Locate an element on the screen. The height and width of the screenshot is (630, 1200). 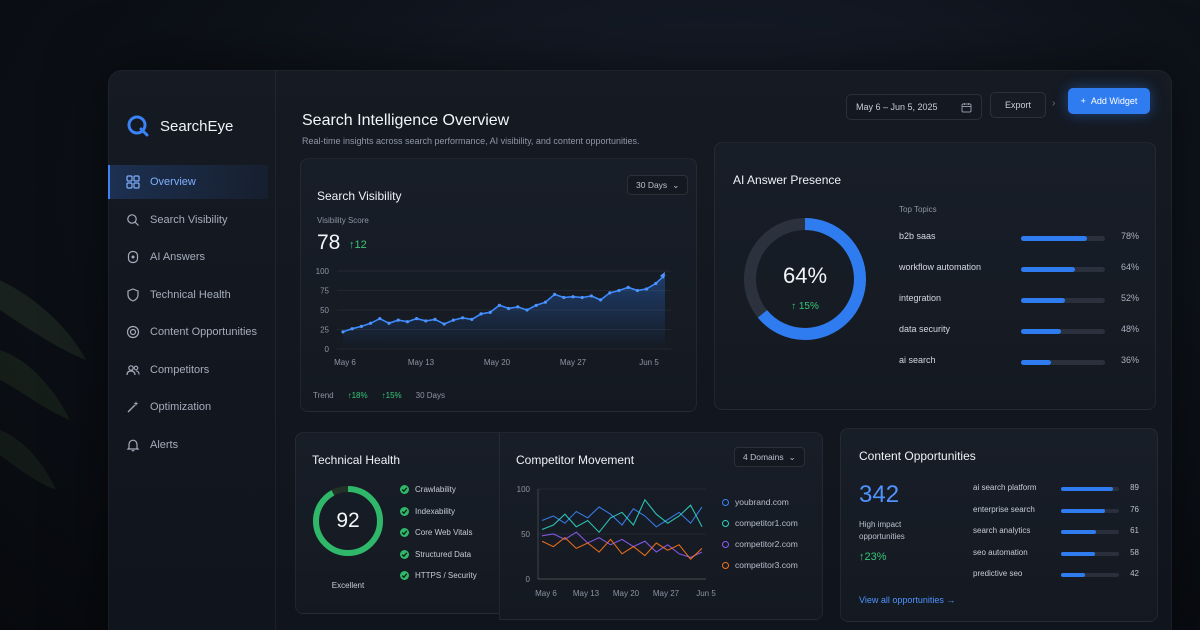
topic-percent: 64% is located at coordinates (1129, 267).